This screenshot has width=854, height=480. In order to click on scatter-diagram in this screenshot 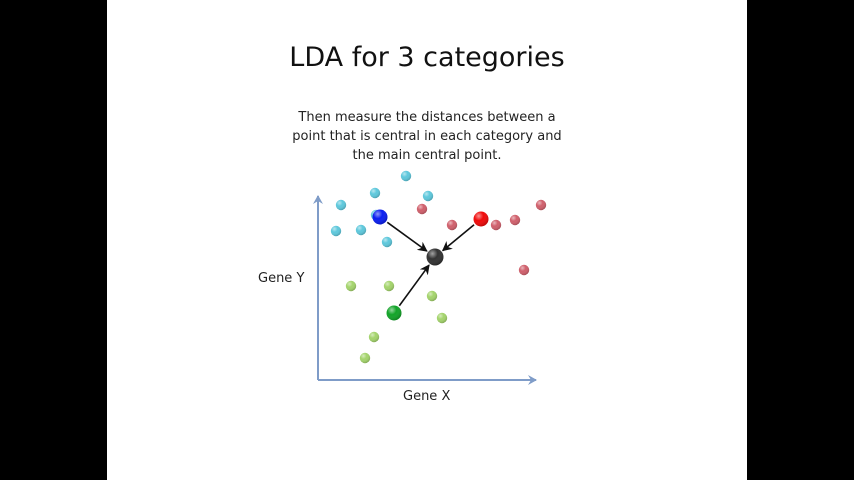, I will do `click(430, 277)`.